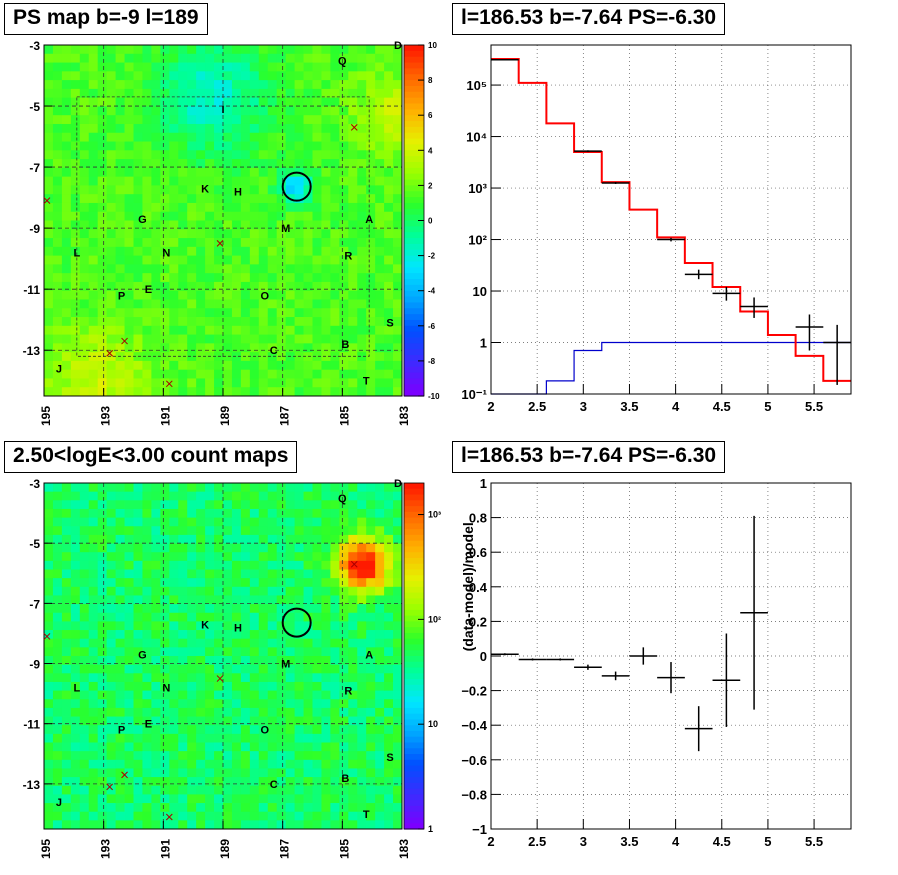  Describe the element at coordinates (478, 621) in the screenshot. I see `residual-y-tick-label: 0.2` at that location.